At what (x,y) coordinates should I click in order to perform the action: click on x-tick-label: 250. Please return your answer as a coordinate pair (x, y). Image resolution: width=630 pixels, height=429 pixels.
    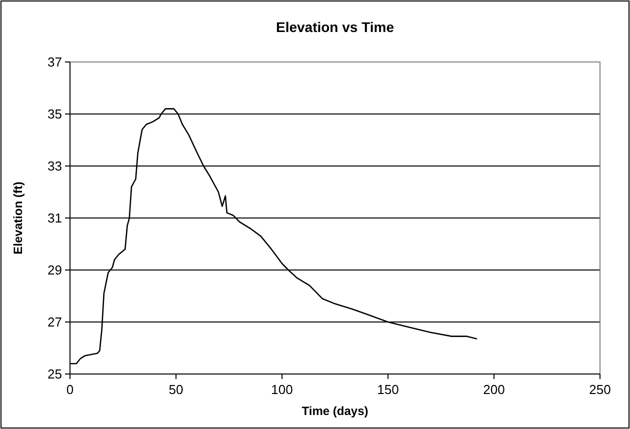
    Looking at the image, I should click on (600, 389).